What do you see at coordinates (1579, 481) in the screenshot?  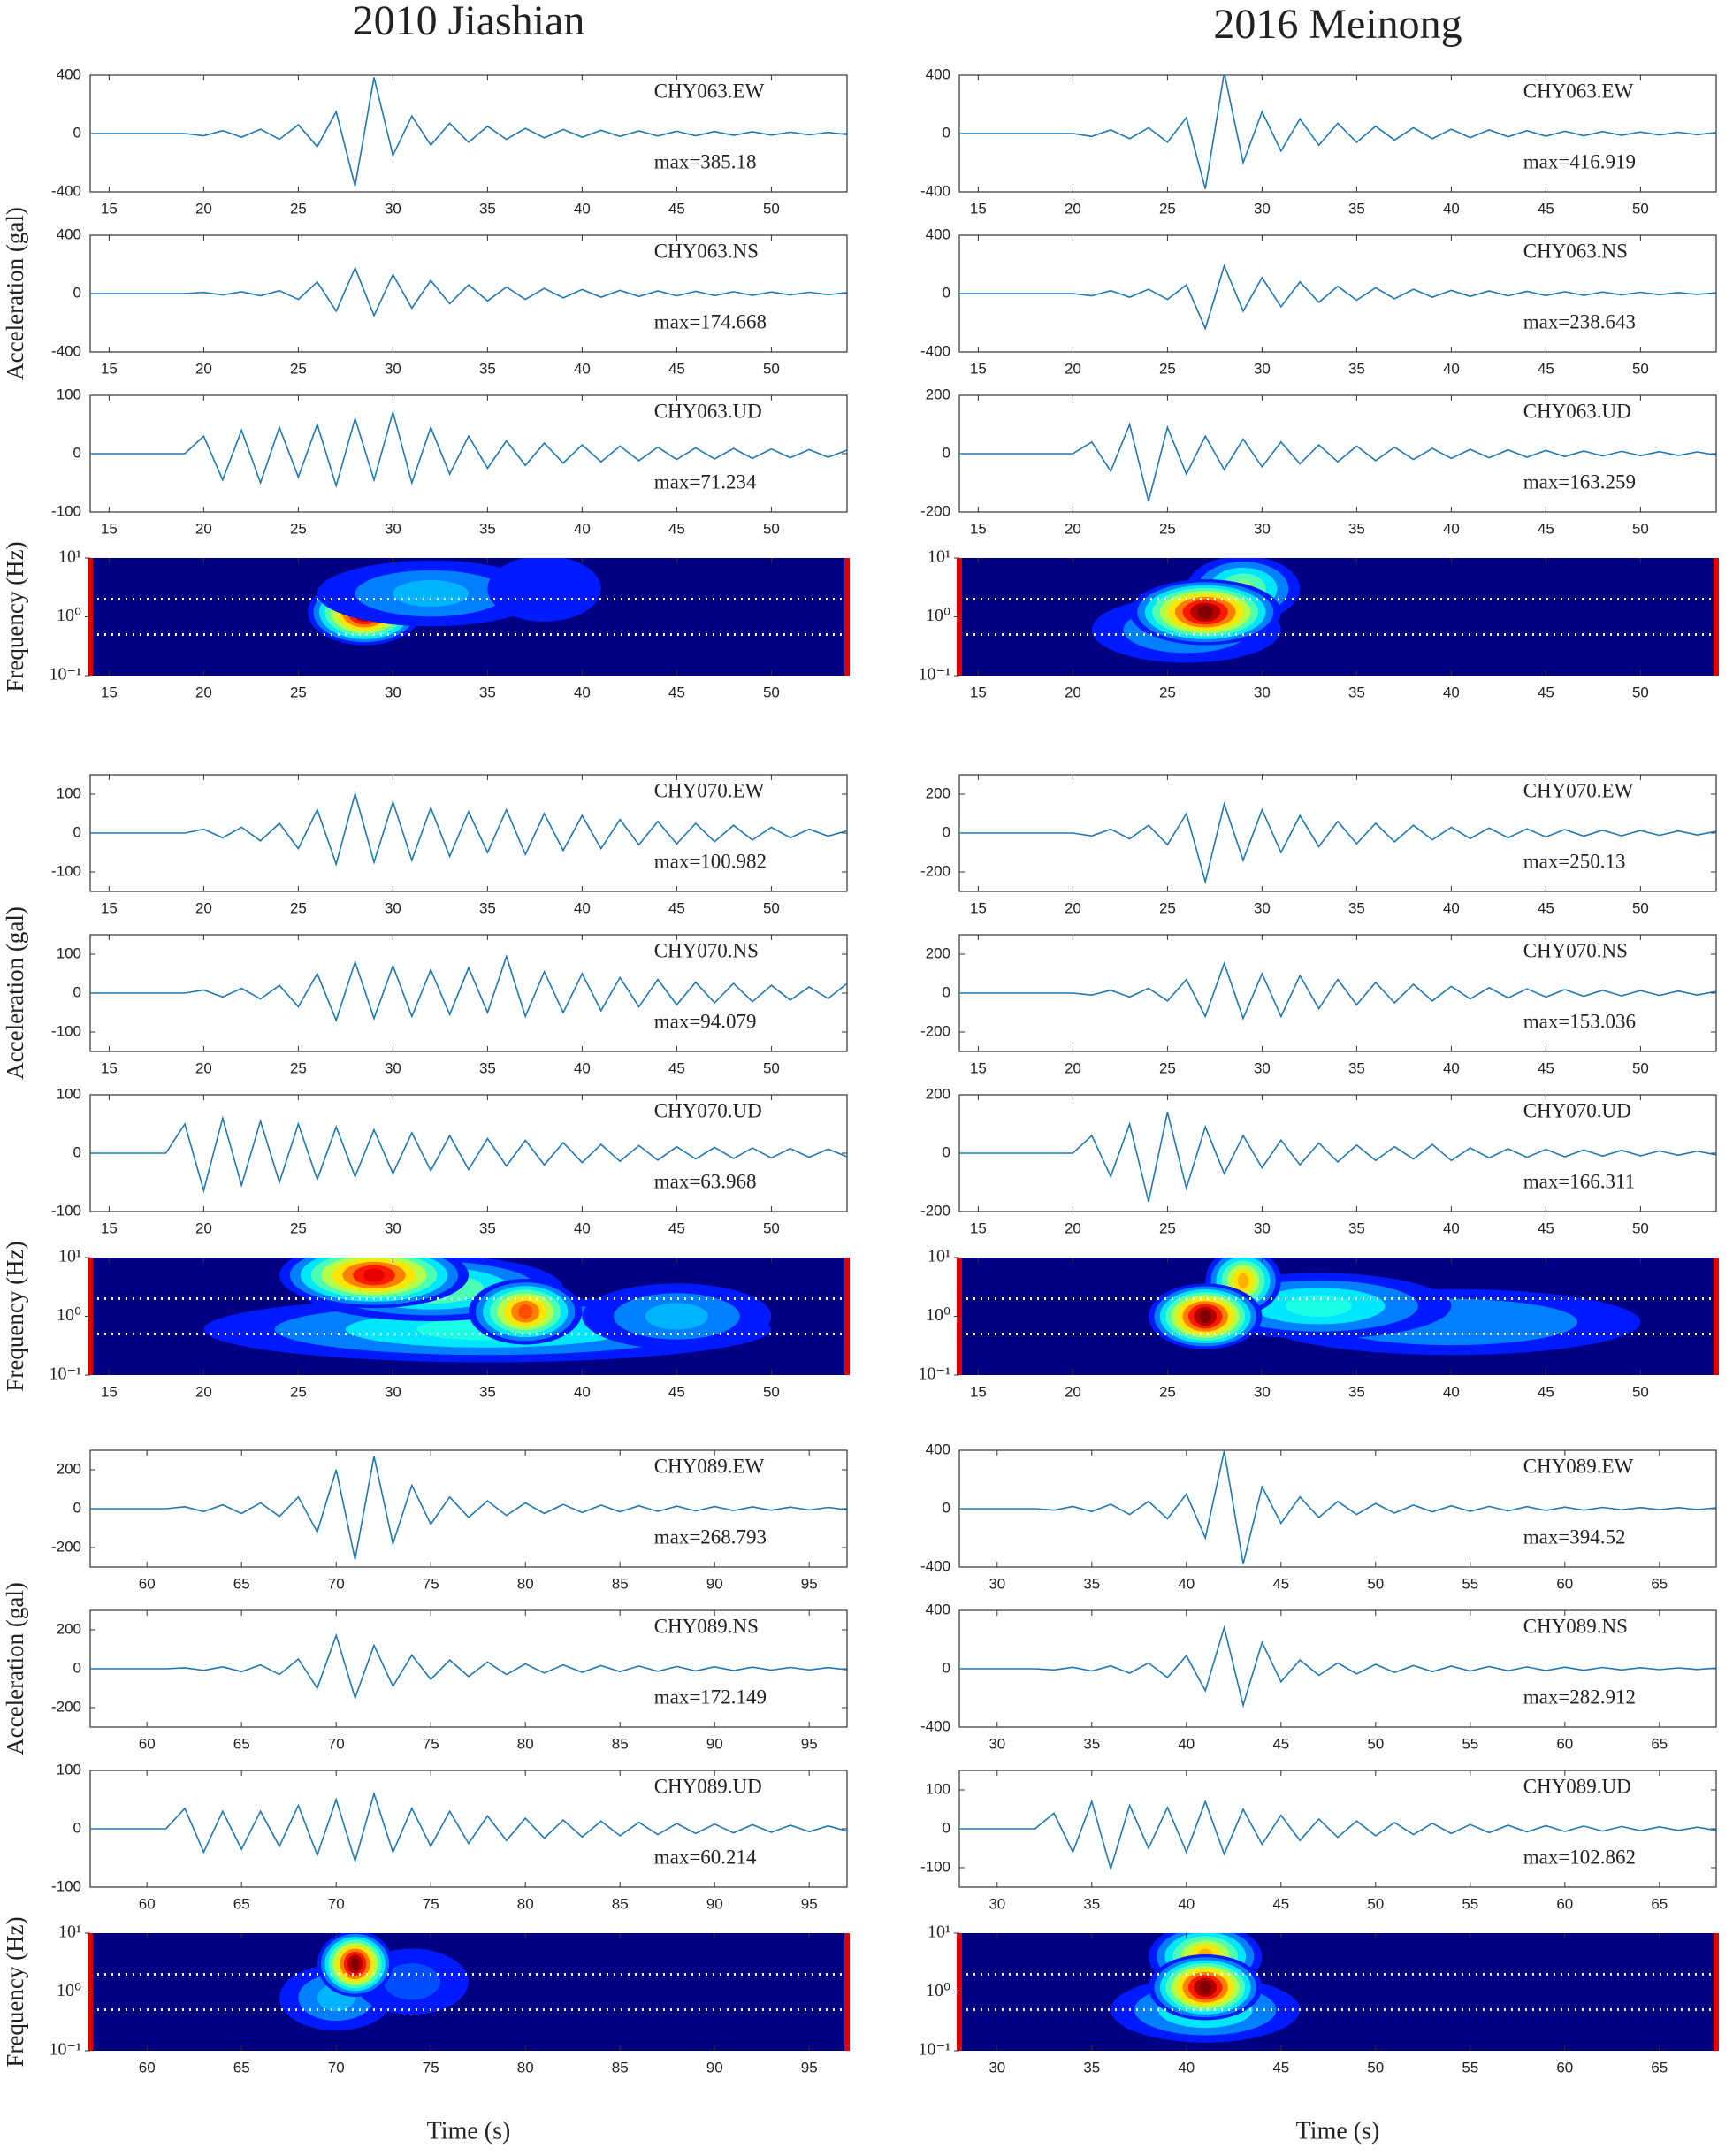 I see `trace-max: max=163.259` at bounding box center [1579, 481].